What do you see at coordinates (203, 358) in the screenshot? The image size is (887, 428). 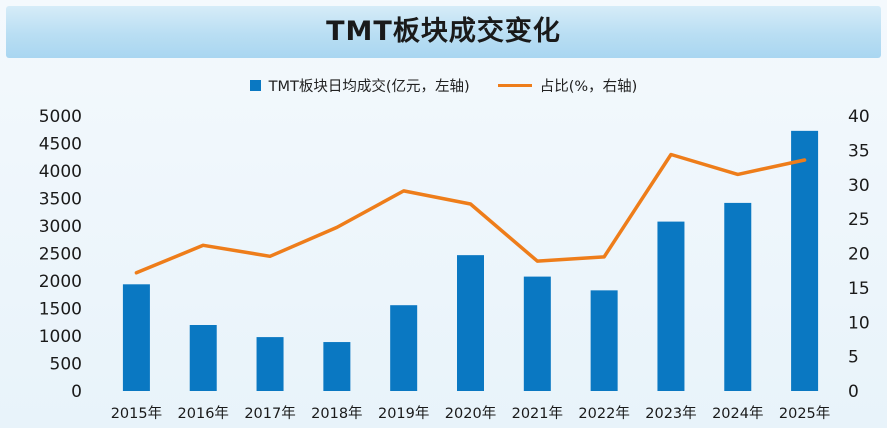 I see `bar-2016年` at bounding box center [203, 358].